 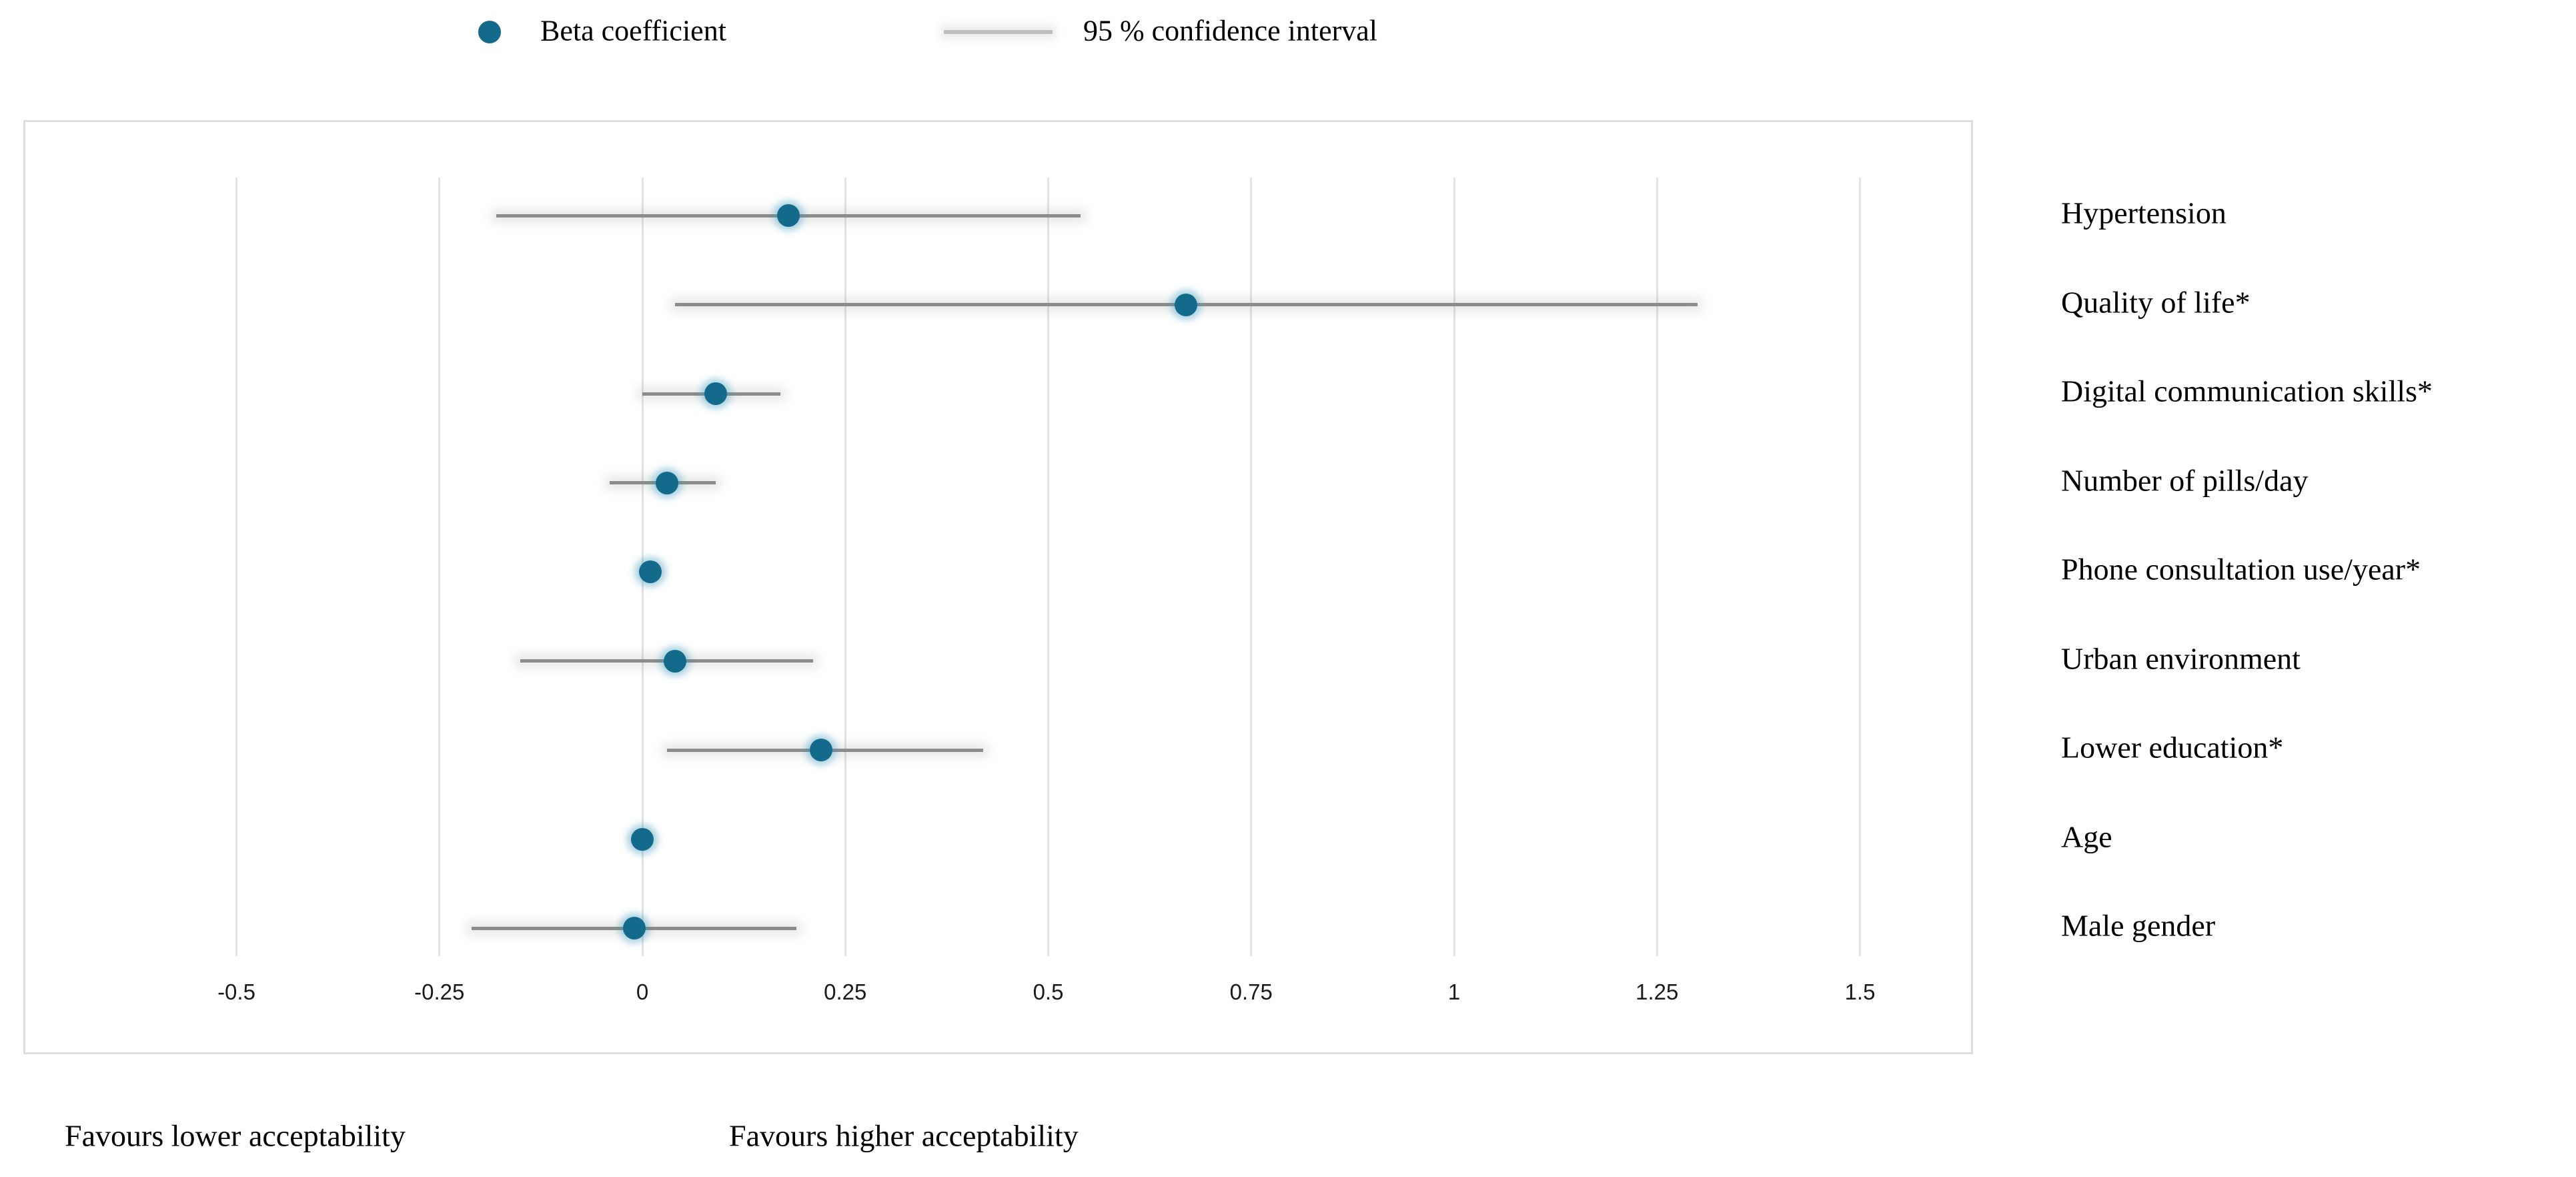 I want to click on x-tick-label: 1.5, so click(x=1860, y=991).